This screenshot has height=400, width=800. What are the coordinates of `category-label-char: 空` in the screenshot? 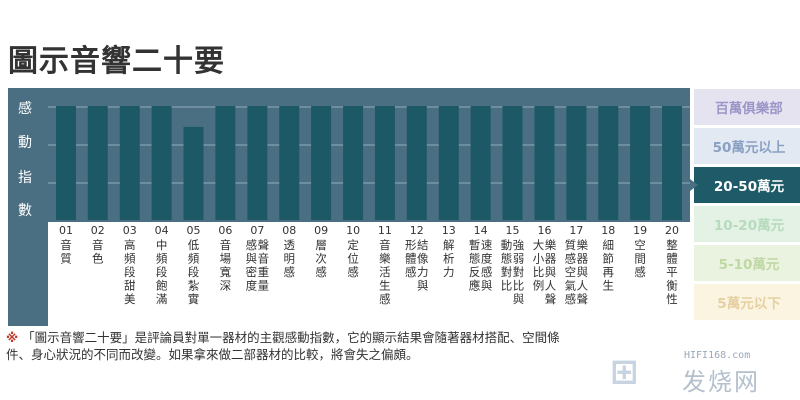 It's located at (571, 272).